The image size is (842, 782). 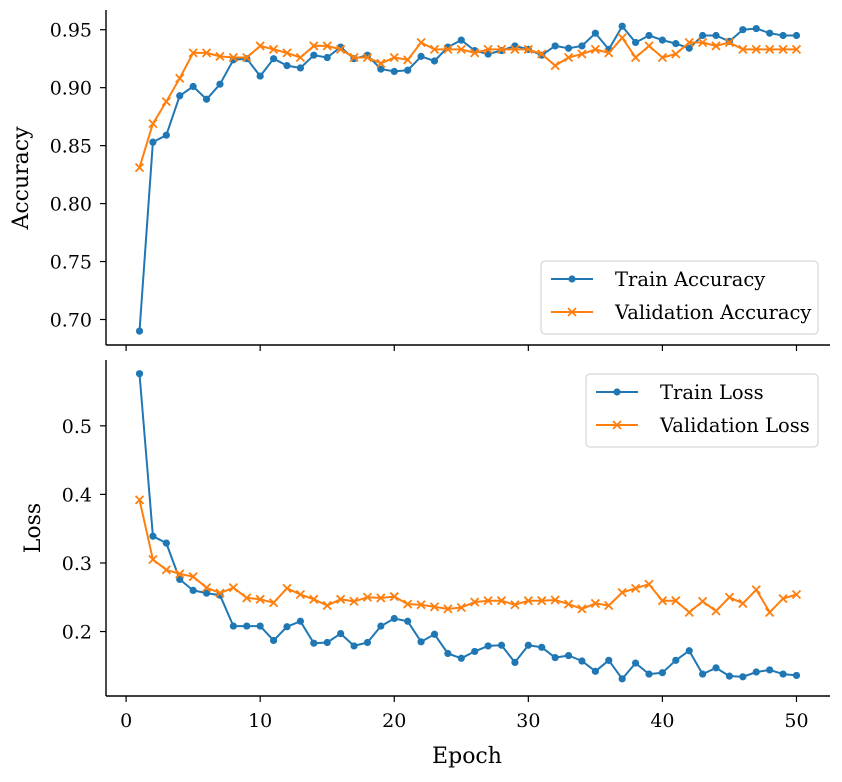 What do you see at coordinates (690, 279) in the screenshot?
I see `legend-label: Train Accuracy` at bounding box center [690, 279].